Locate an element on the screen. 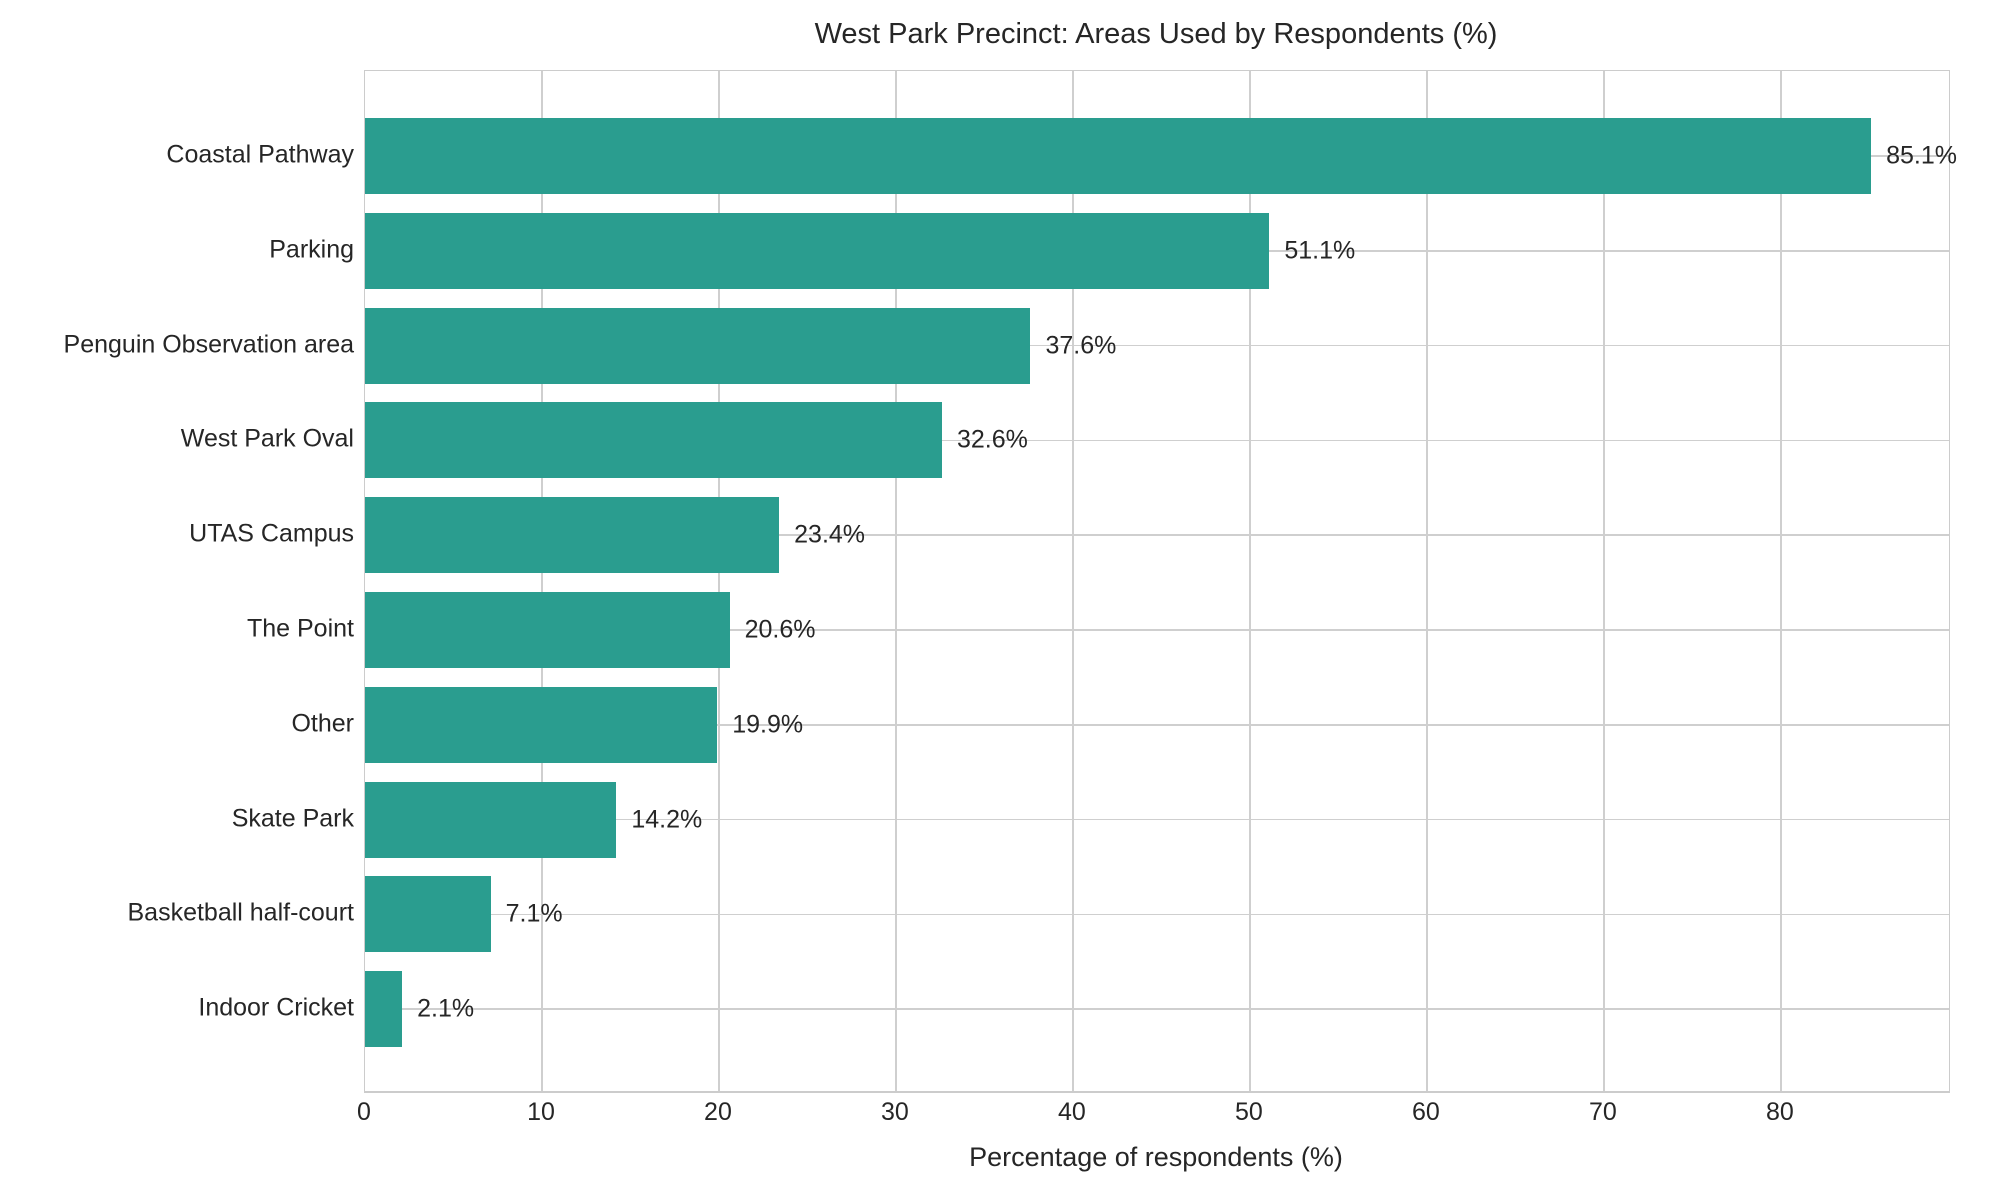  value-label: 51.1% is located at coordinates (1320, 250).